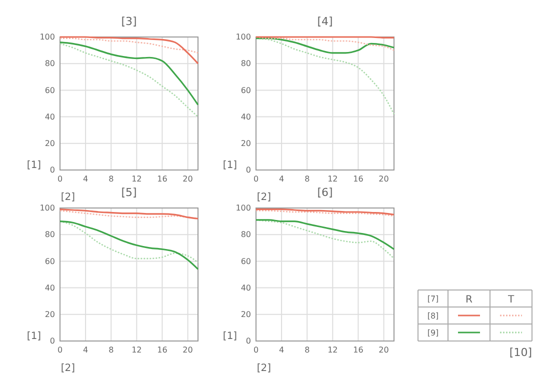 This screenshot has width=546, height=375. I want to click on category-label: [8], so click(433, 316).